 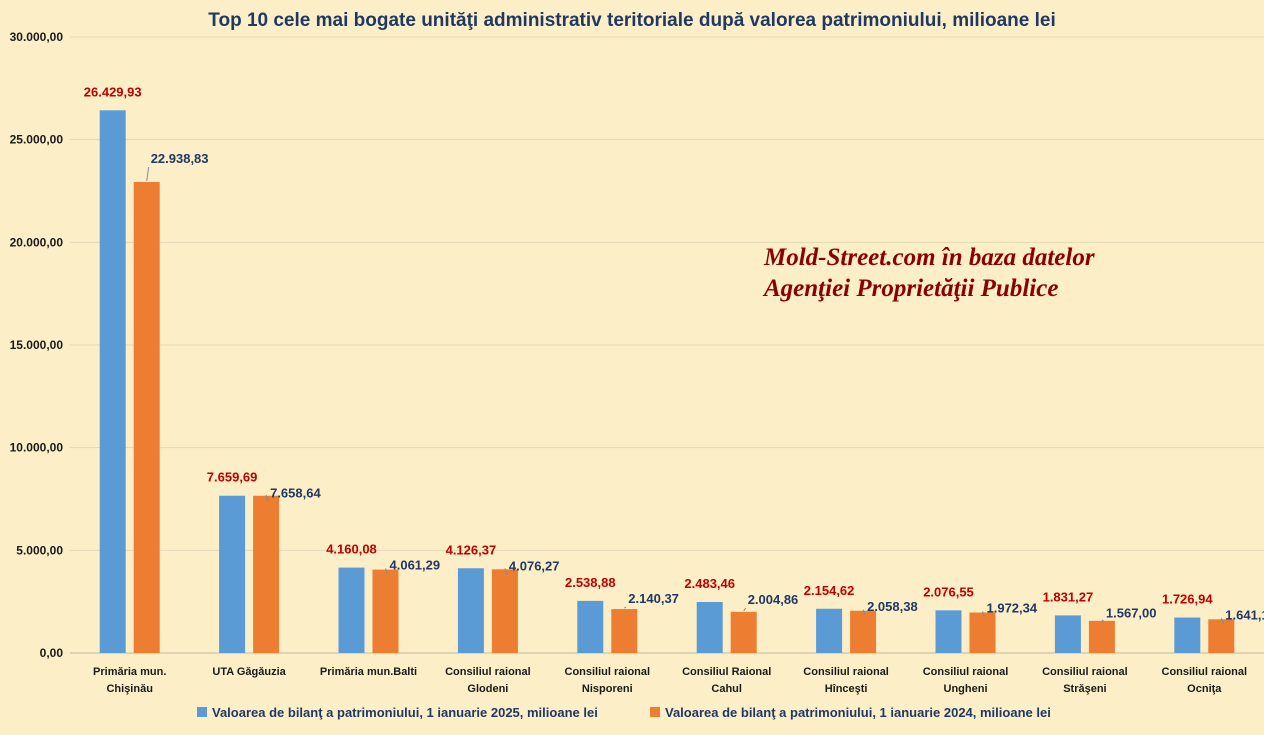 I want to click on data-label-2024: 1.972,34, so click(x=1012, y=607).